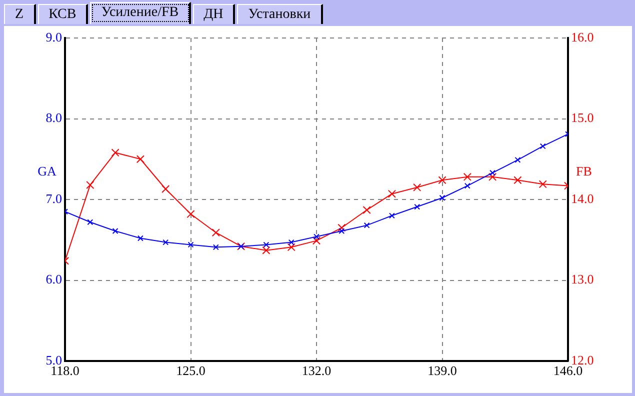 Image resolution: width=635 pixels, height=396 pixels. What do you see at coordinates (442, 370) in the screenshot?
I see `x-tick-label: 139.0` at bounding box center [442, 370].